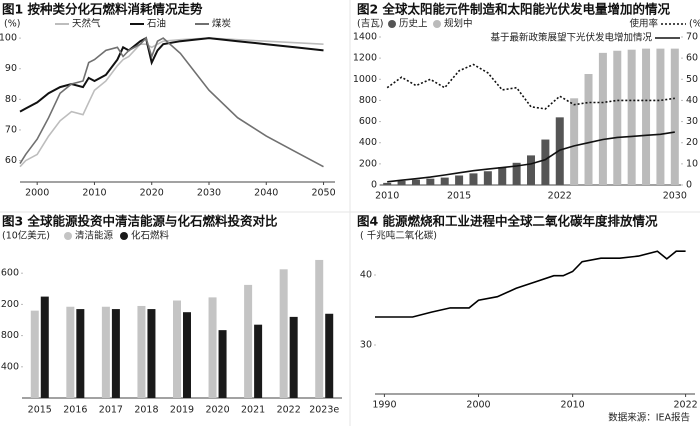 Image resolution: width=700 pixels, height=426 pixels. Describe the element at coordinates (12, 24) in the screenshot. I see `y-axis-label: (%)` at that location.